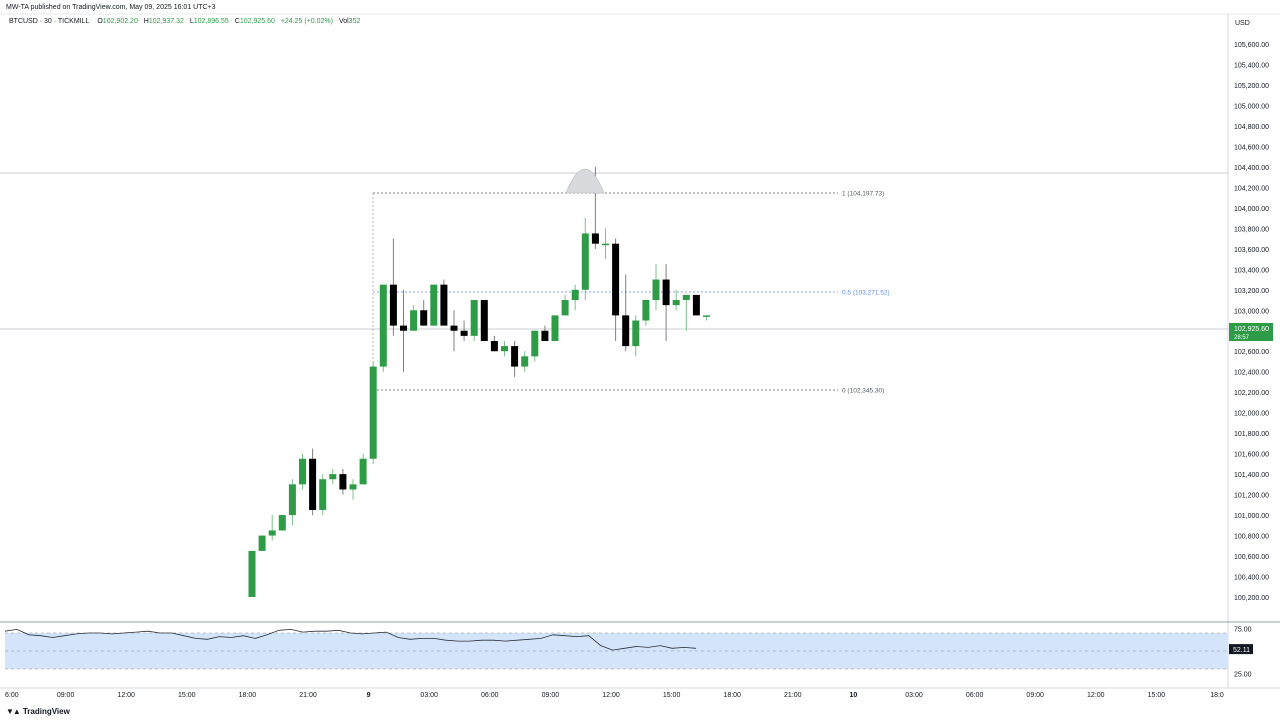  I want to click on price-tick-label: 103,000.00, so click(1251, 311).